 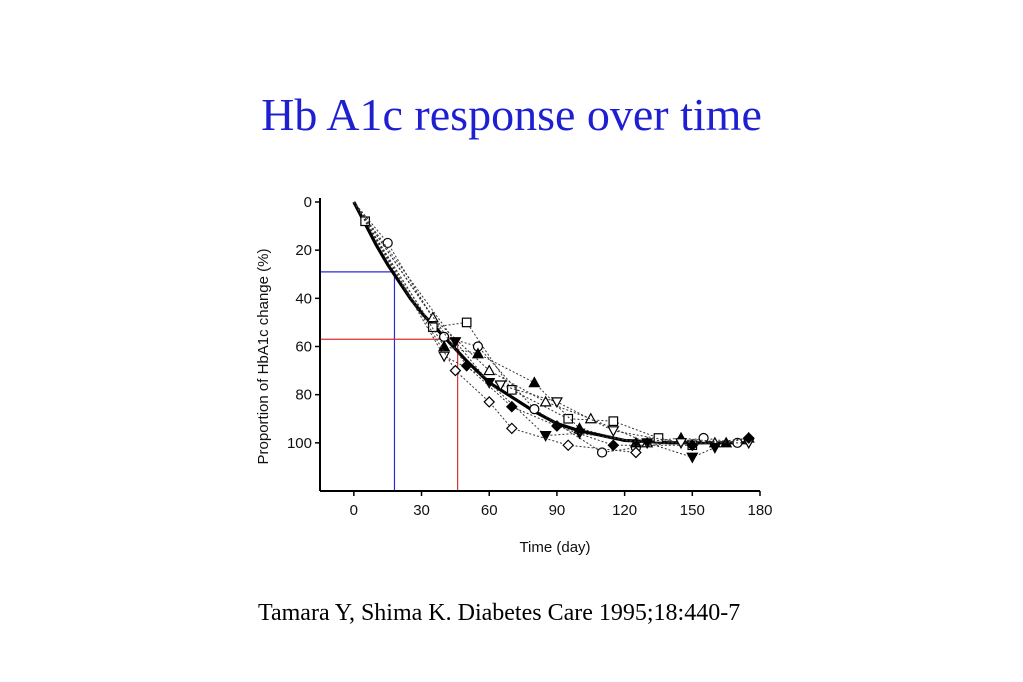 I want to click on slide-title: Hb A1c response over time, so click(x=511, y=114).